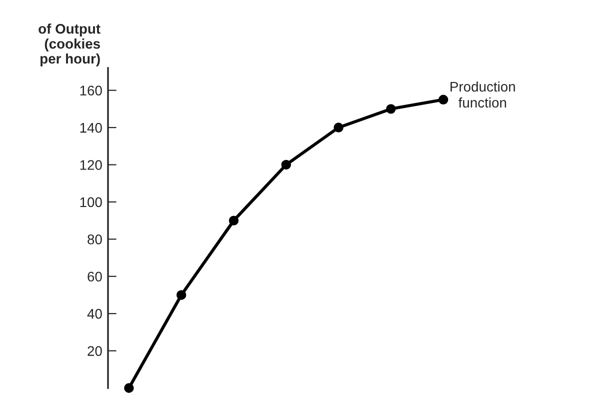 This screenshot has height=400, width=600. Describe the element at coordinates (91, 91) in the screenshot. I see `y-tick-label: 160` at that location.